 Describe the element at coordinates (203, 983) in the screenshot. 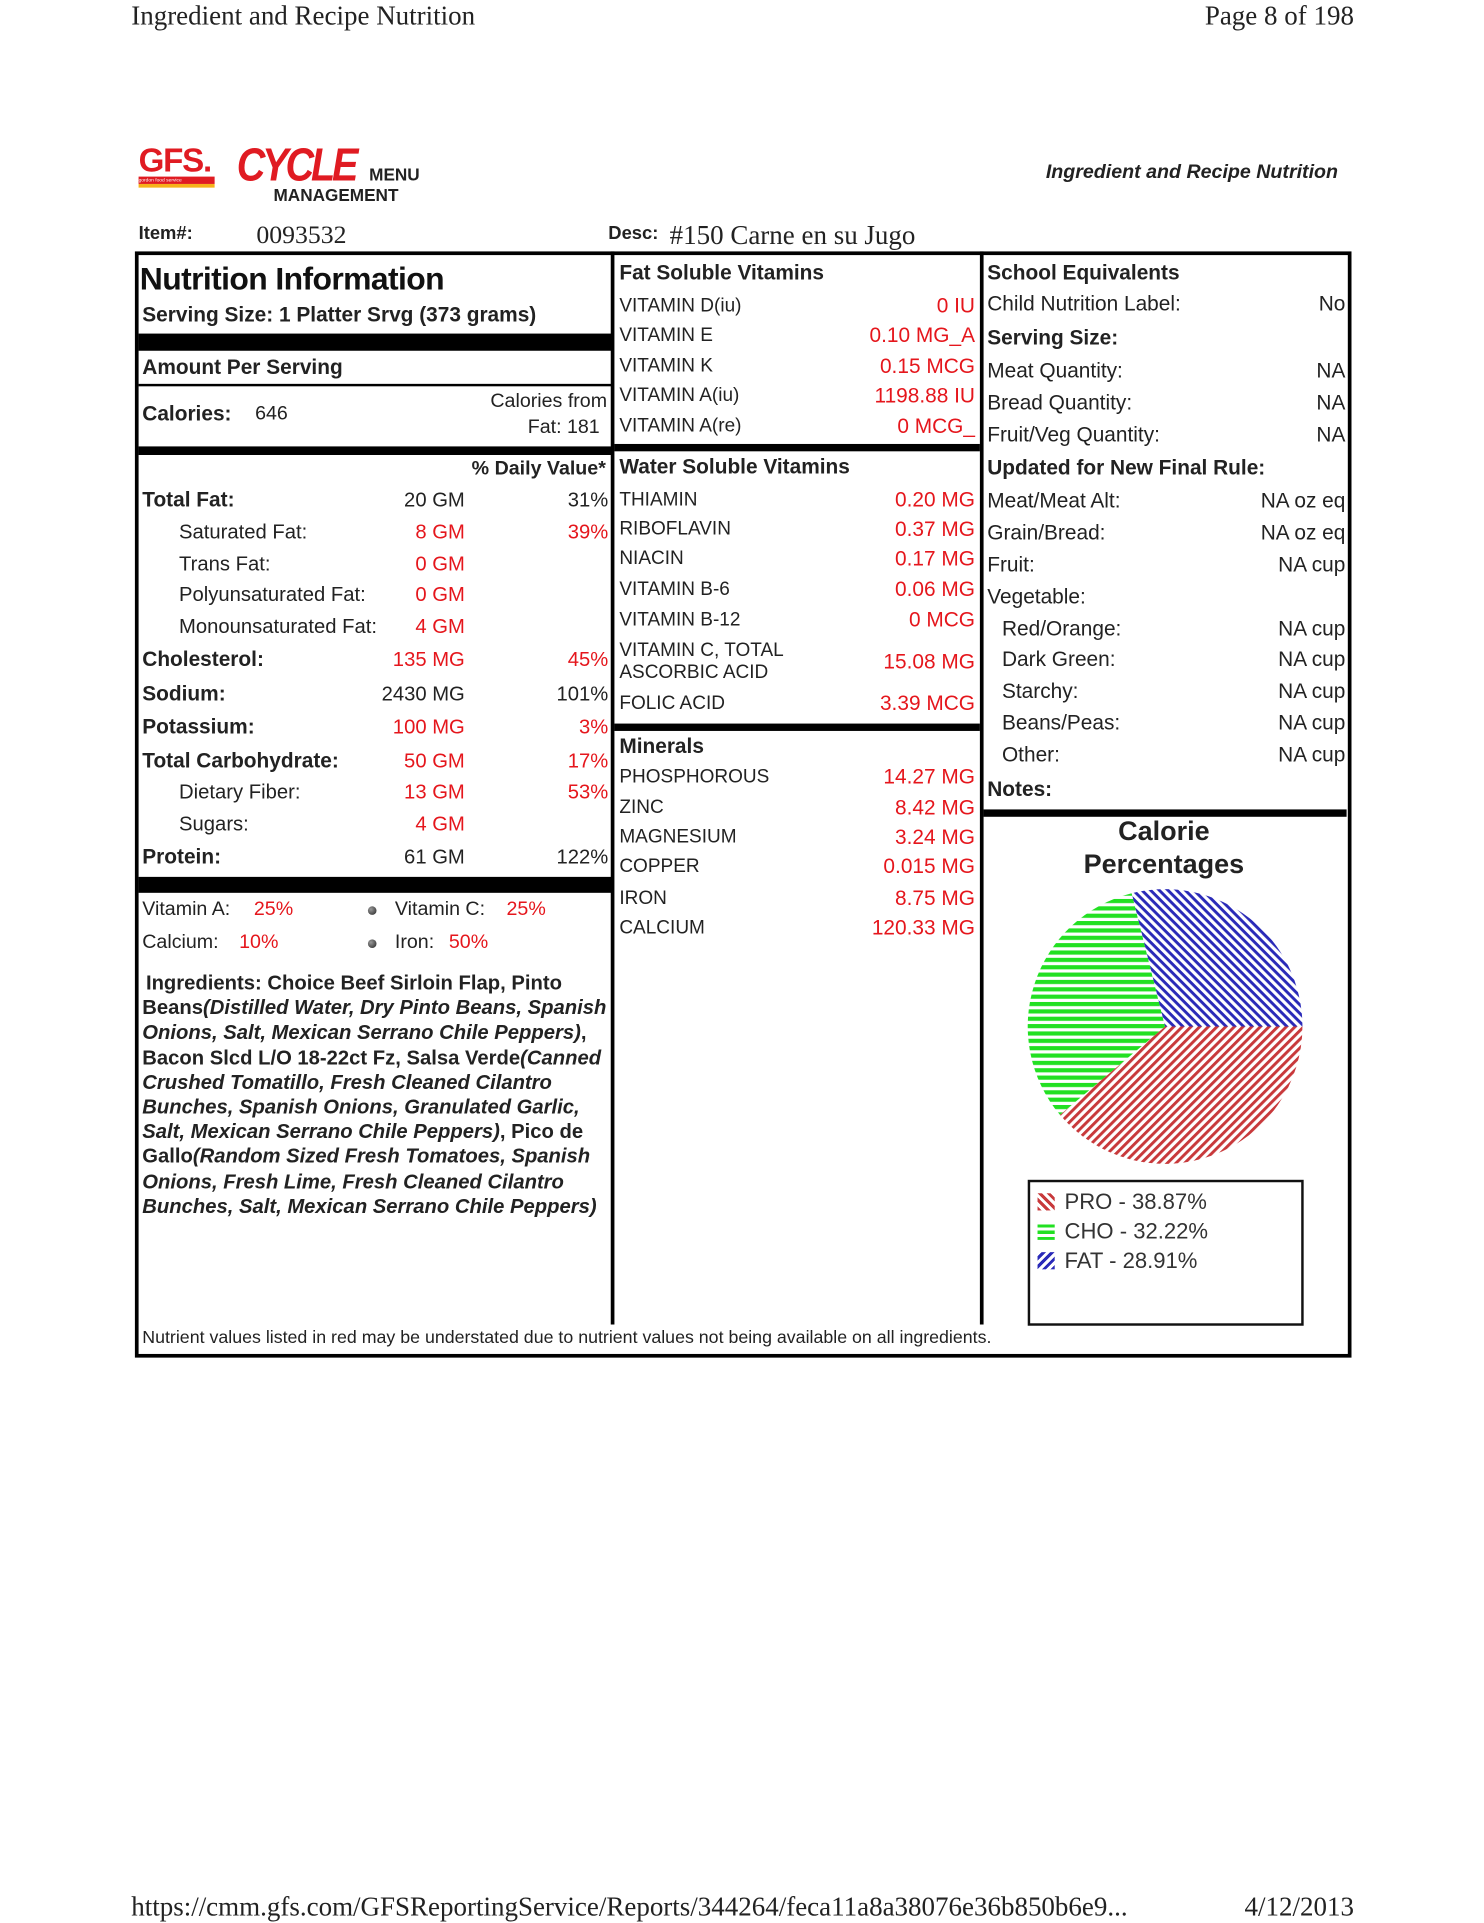

I see `ingredients-label: Ingredients:` at that location.